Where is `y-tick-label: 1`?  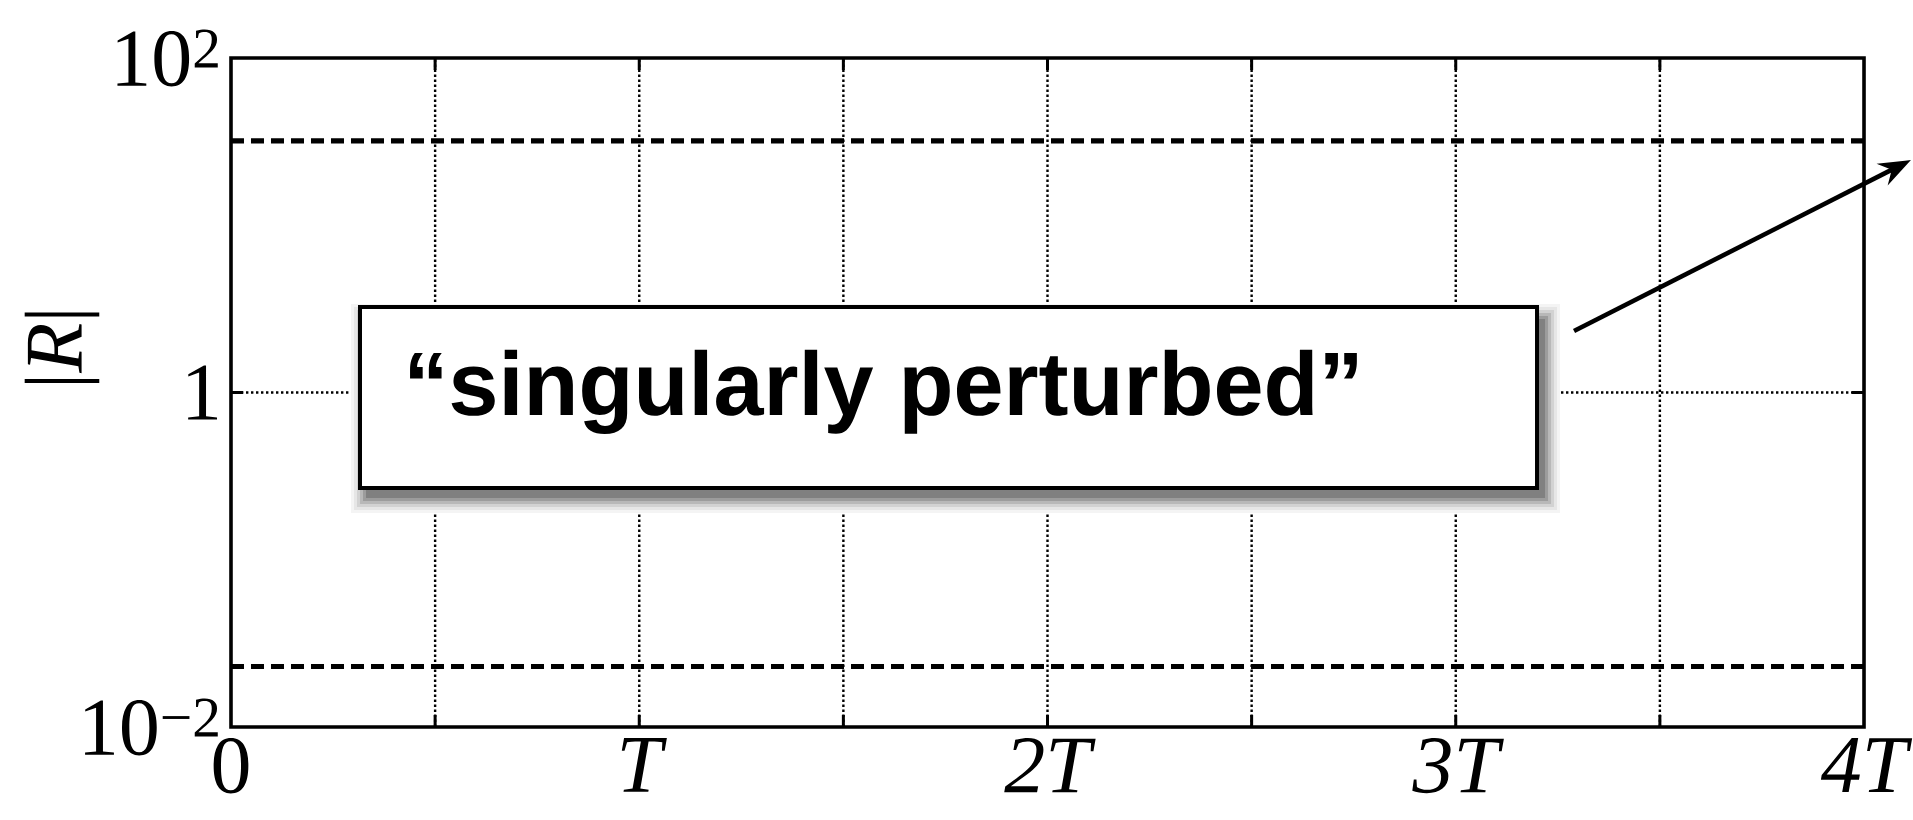 y-tick-label: 1 is located at coordinates (202, 392).